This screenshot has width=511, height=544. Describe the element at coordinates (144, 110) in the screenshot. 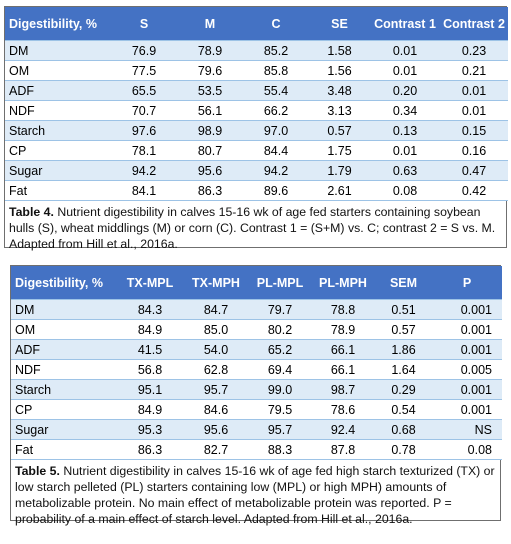

I see `table4-cell: 70.7` at that location.